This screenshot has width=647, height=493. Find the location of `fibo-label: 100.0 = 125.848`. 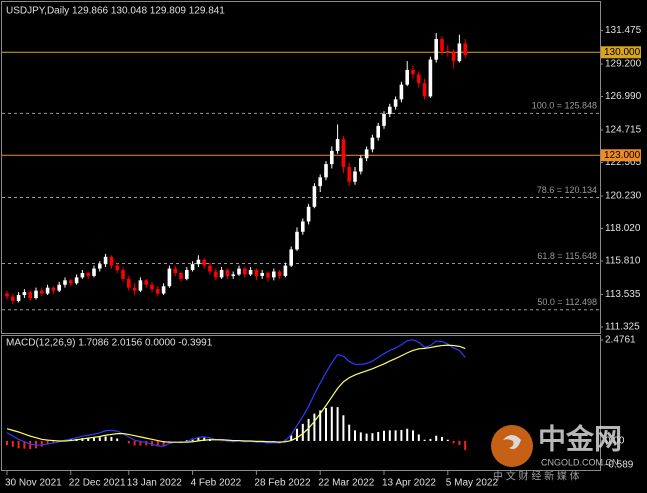

fibo-label: 100.0 = 125.848 is located at coordinates (564, 106).